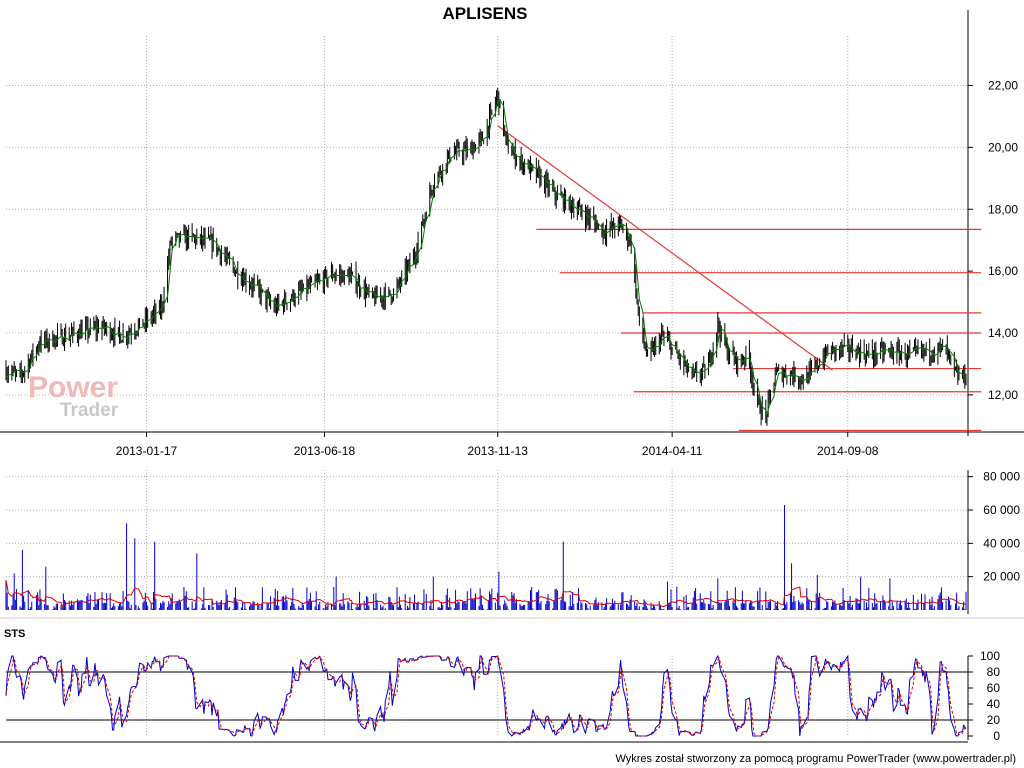  I want to click on sts-label: STS, so click(14, 634).